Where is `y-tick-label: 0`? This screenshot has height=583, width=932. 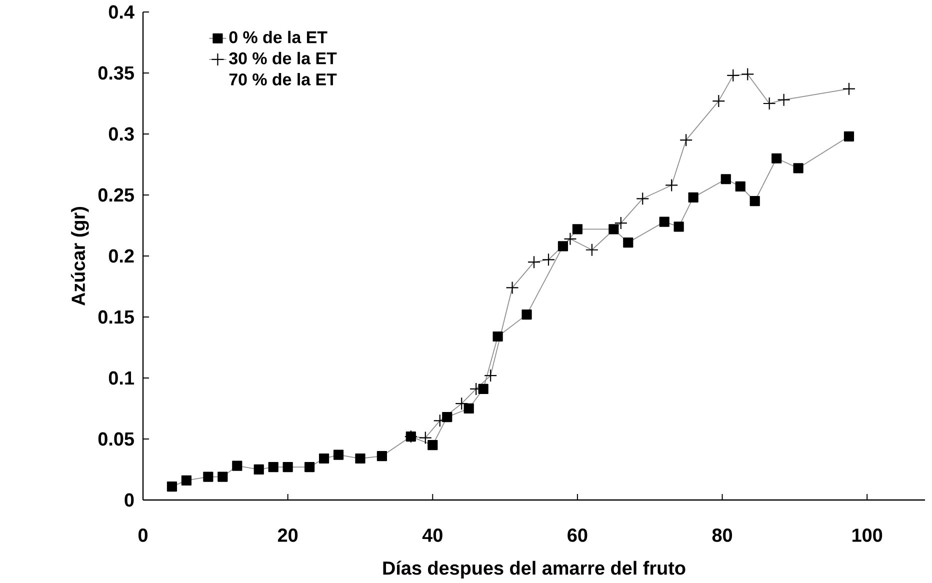 y-tick-label: 0 is located at coordinates (129, 500).